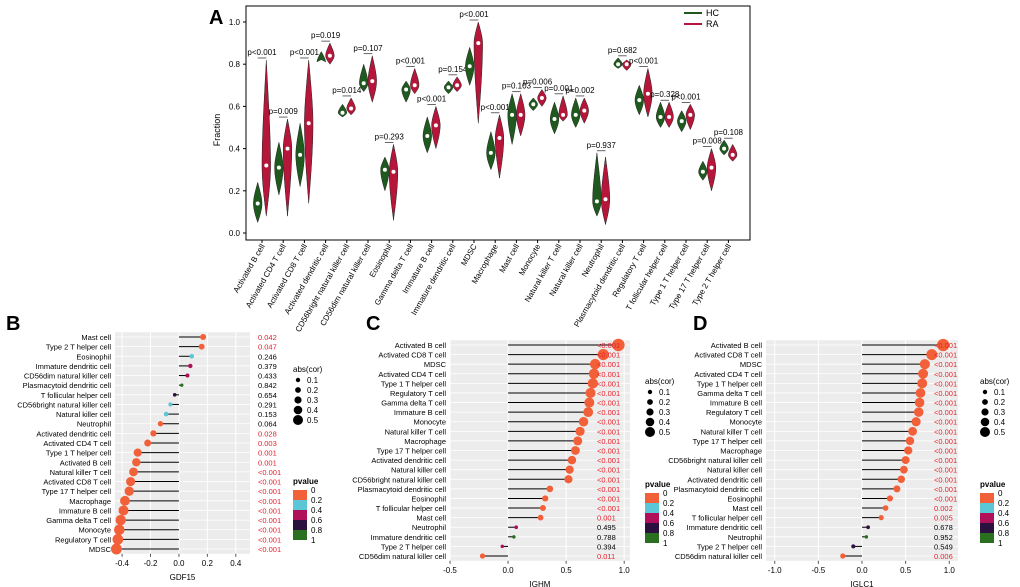  What do you see at coordinates (1000, 422) in the screenshot?
I see `size-legend-label: 0.4` at bounding box center [1000, 422].